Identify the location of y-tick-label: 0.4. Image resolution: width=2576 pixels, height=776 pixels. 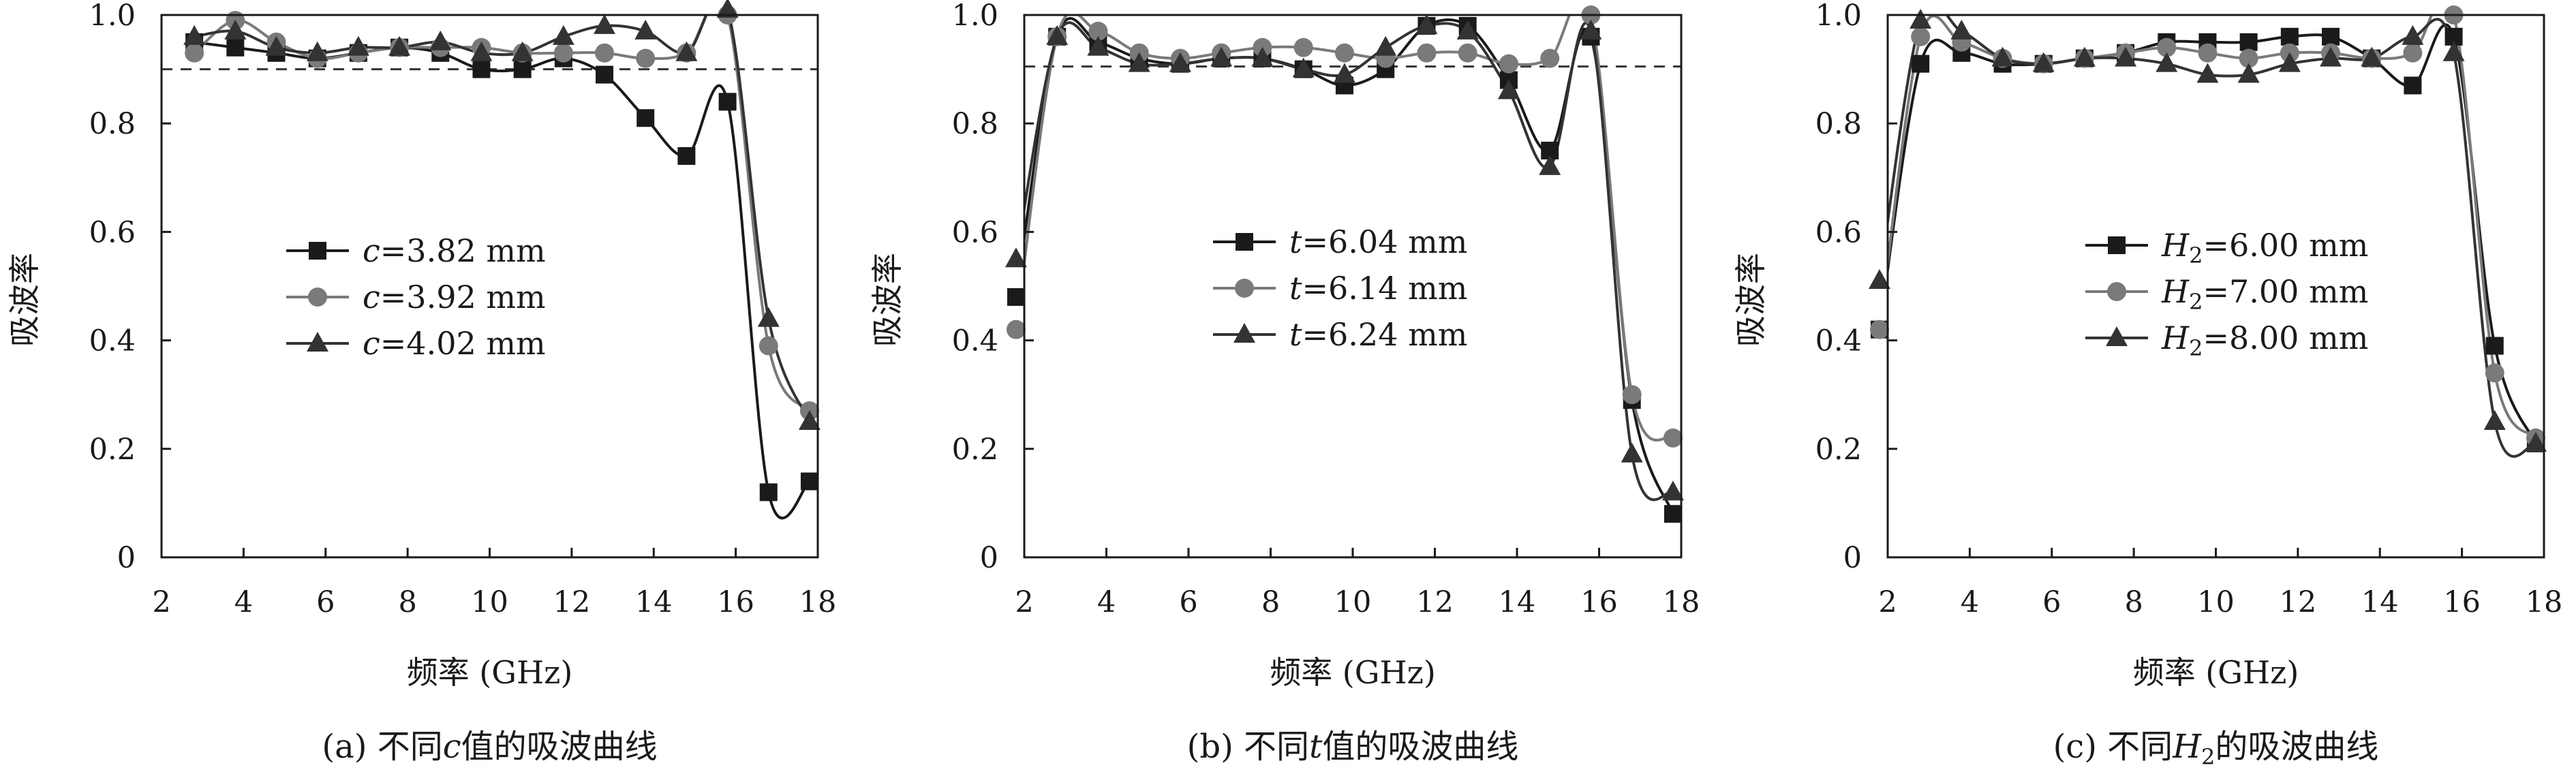
(975, 341).